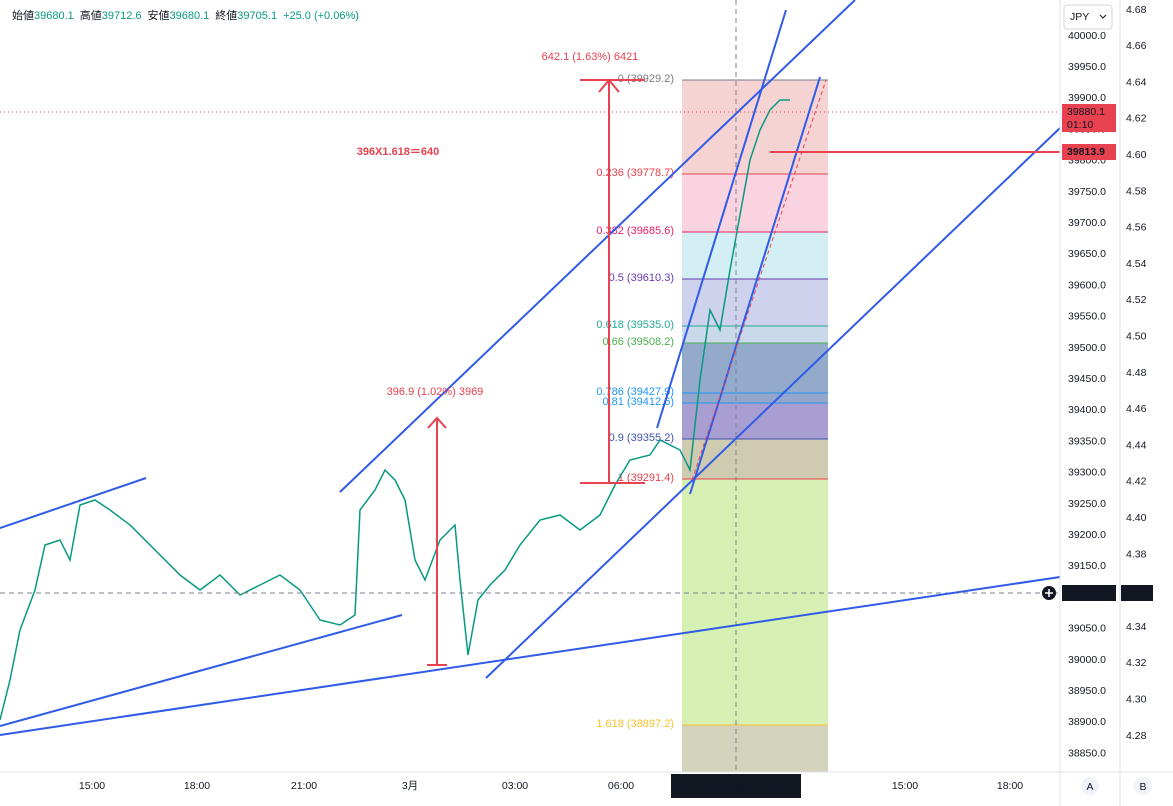 Image resolution: width=1173 pixels, height=806 pixels. I want to click on cursor-price: 39109.8, so click(1086, 593).